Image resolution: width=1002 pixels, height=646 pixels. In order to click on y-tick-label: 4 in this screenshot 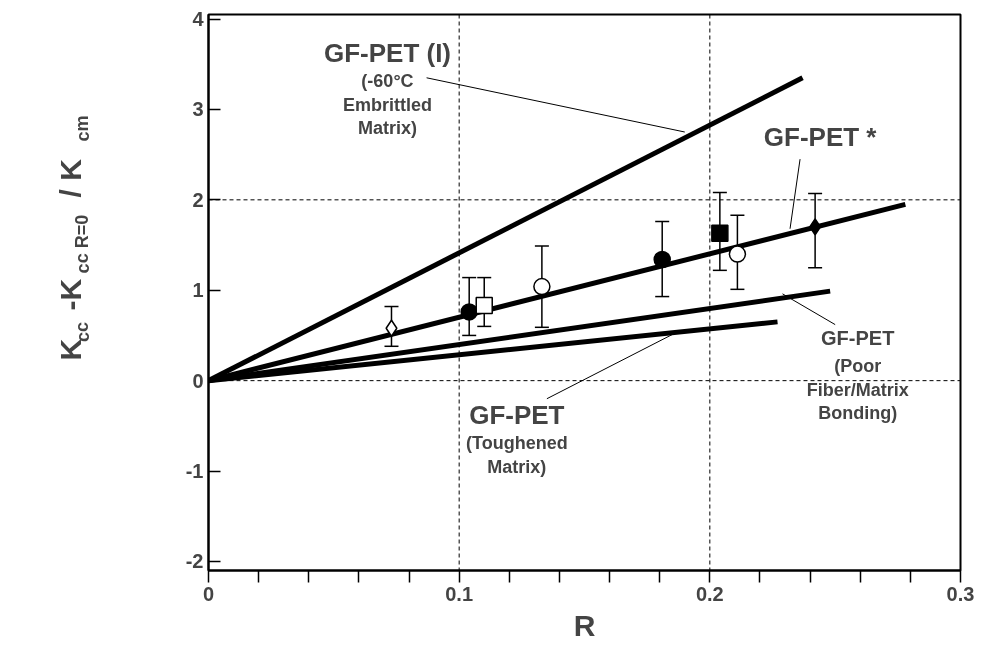, I will do `click(198, 19)`.